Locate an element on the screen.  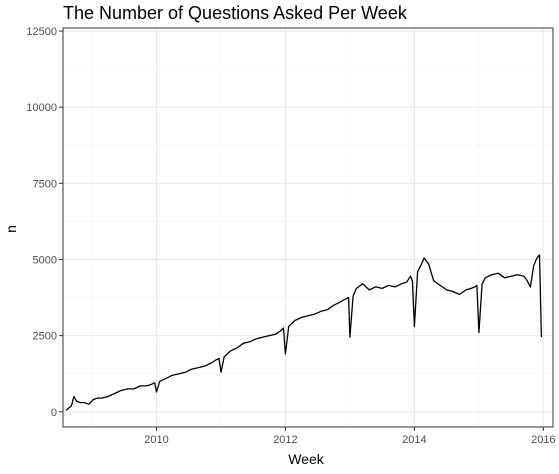
y-tick-label: 12500 is located at coordinates (41, 32).